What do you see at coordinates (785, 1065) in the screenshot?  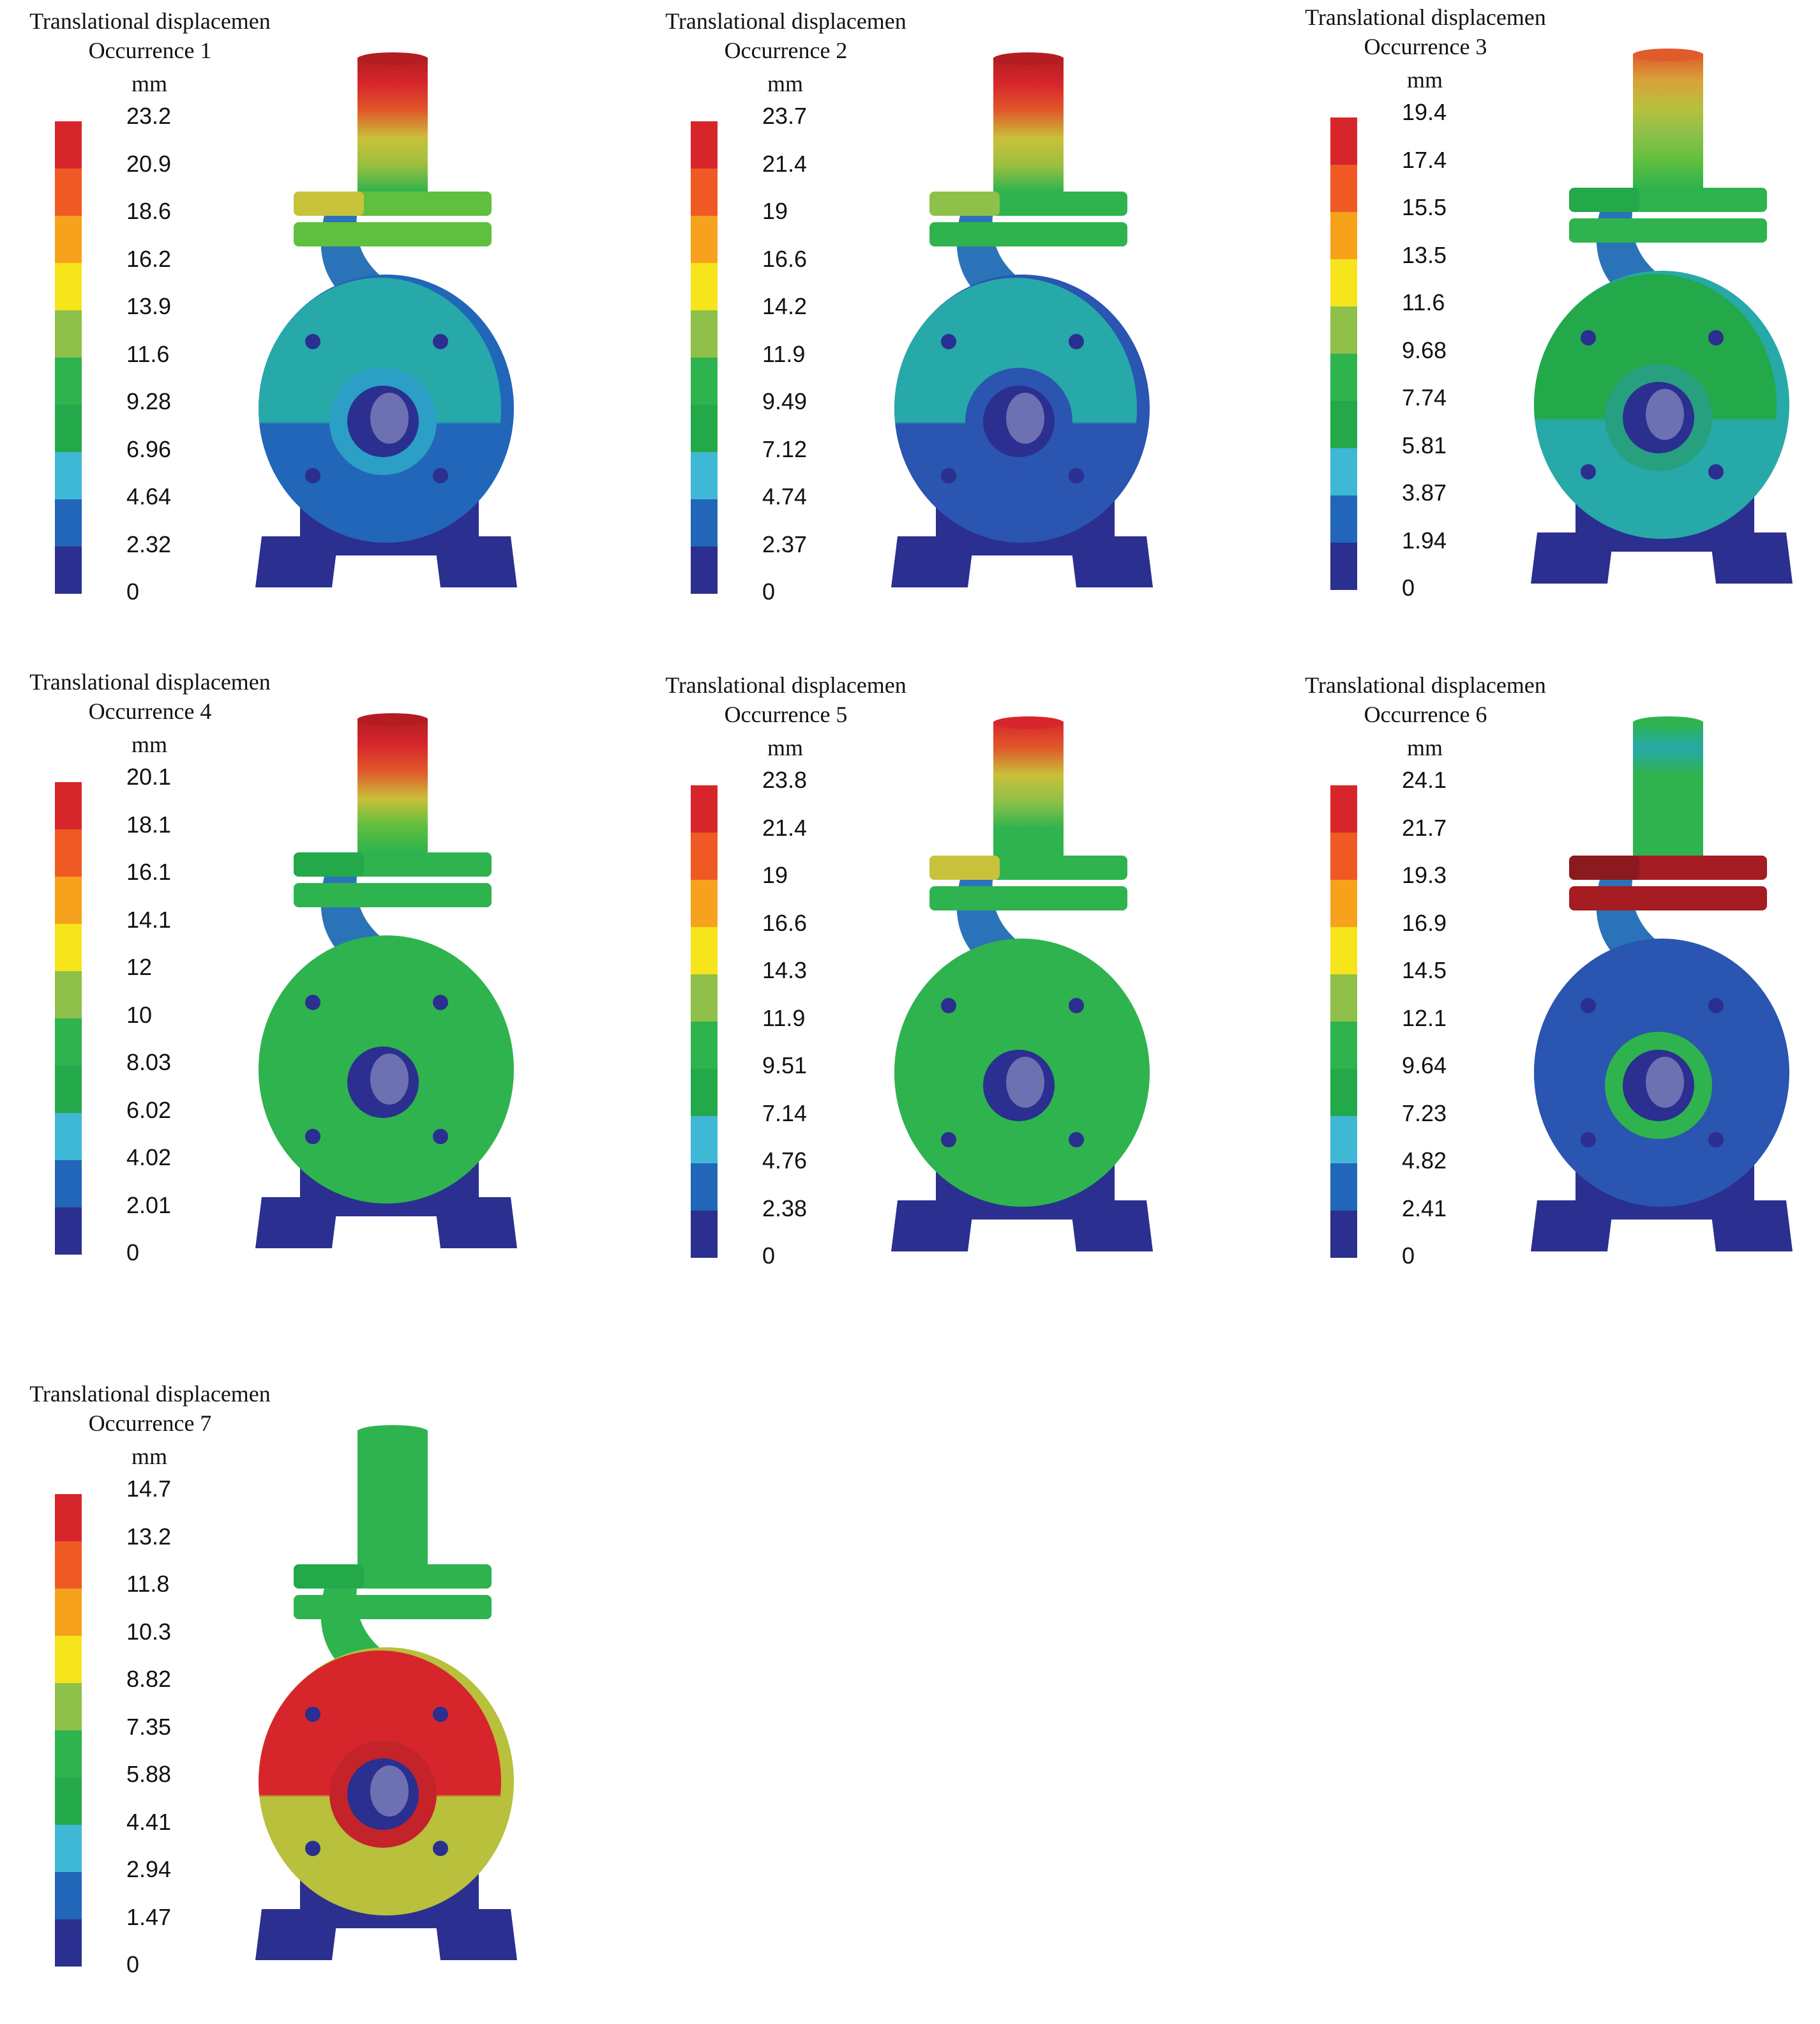 I see `legend-tick-label: 9.51` at bounding box center [785, 1065].